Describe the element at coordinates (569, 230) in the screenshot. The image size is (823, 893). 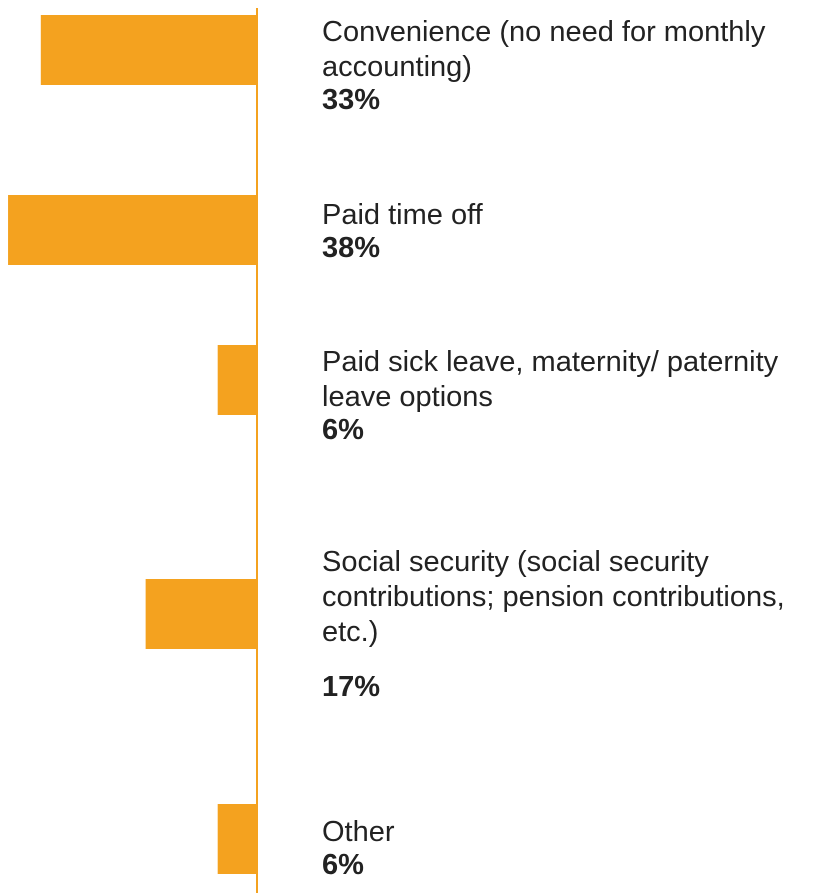
I see `bar-label: Paid time off 38%` at that location.